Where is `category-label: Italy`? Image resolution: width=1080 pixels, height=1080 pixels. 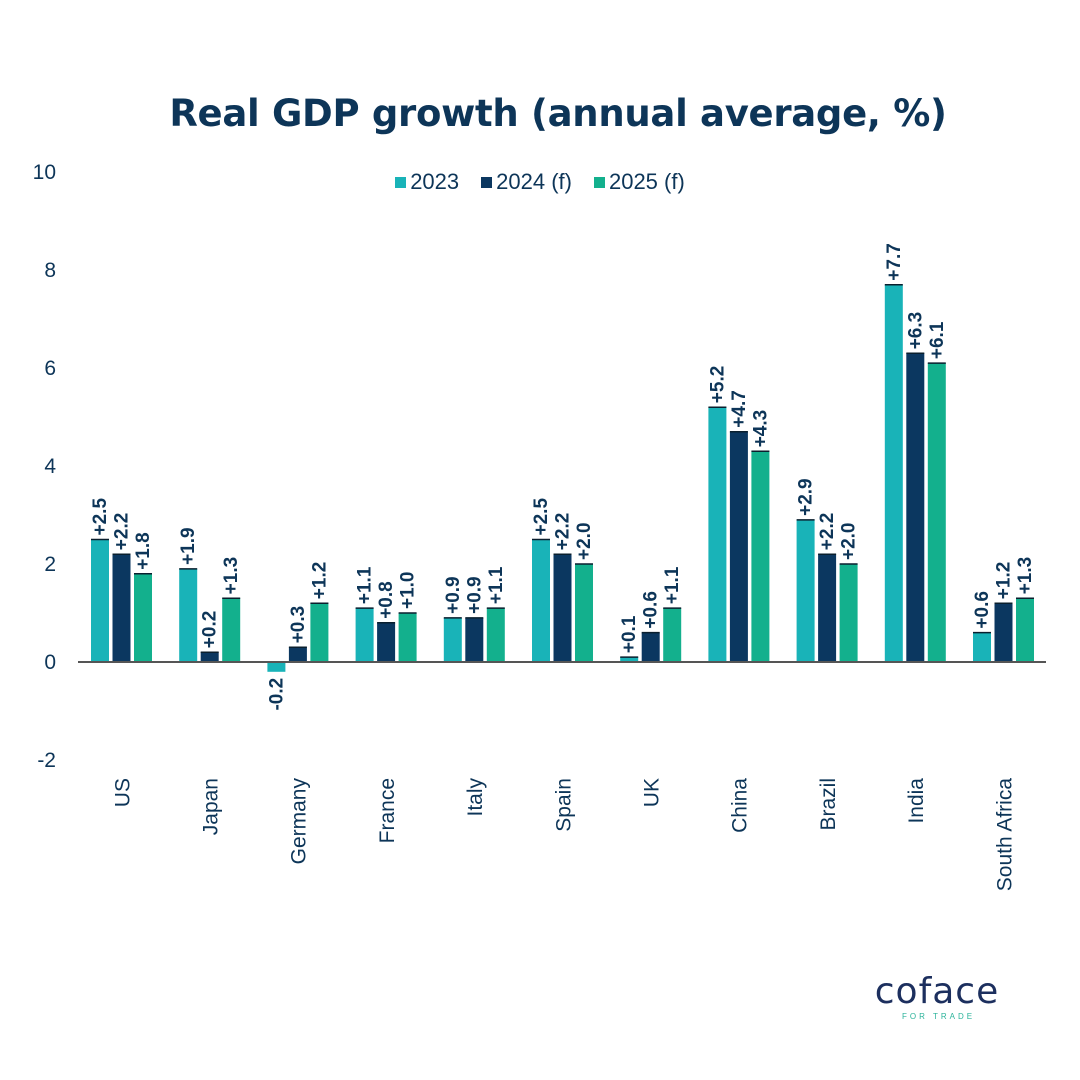
category-label: Italy is located at coordinates (475, 797).